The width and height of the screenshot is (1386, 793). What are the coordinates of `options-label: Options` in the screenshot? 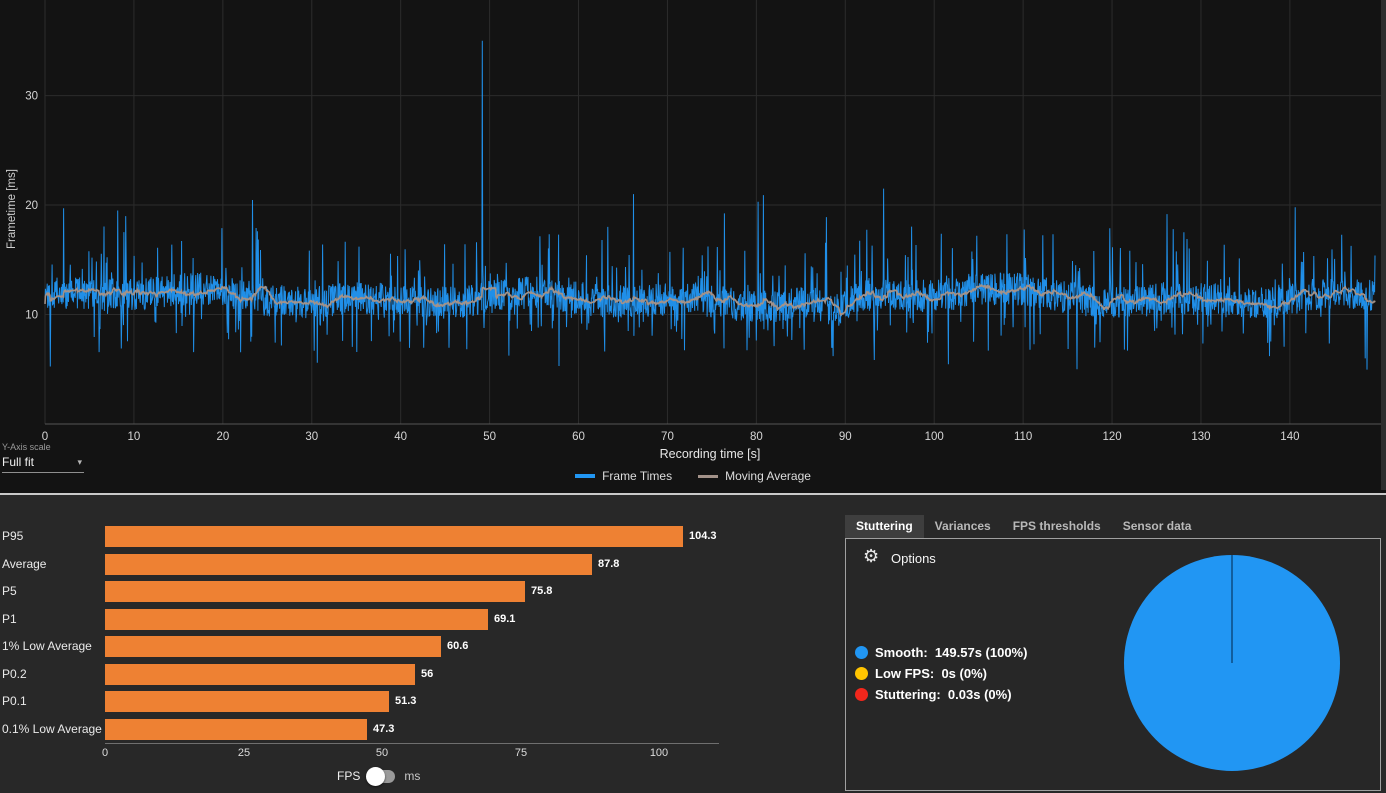 It's located at (913, 558).